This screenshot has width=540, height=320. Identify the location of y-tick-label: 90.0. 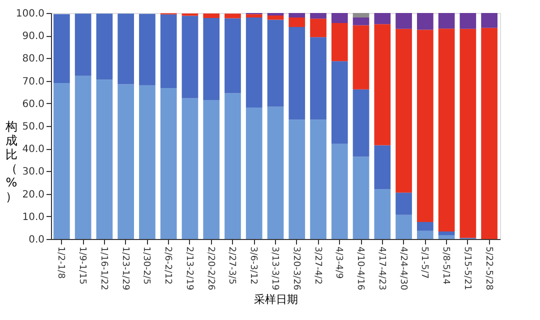
(33, 36).